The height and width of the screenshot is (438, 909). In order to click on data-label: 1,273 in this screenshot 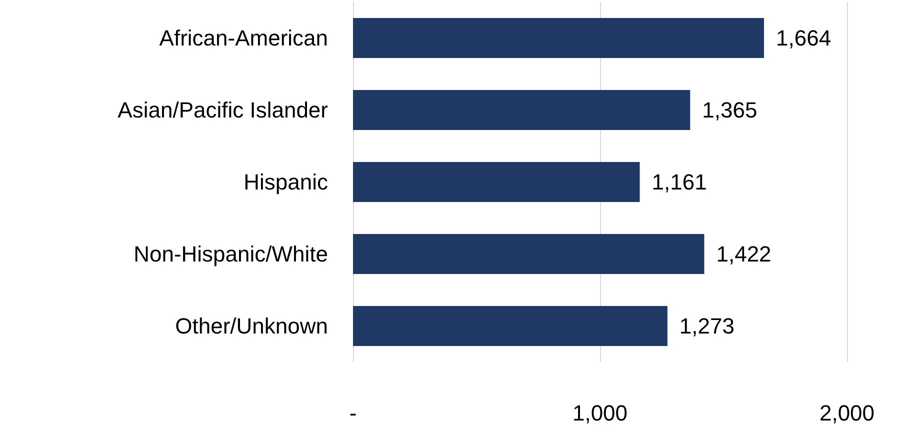, I will do `click(706, 326)`.